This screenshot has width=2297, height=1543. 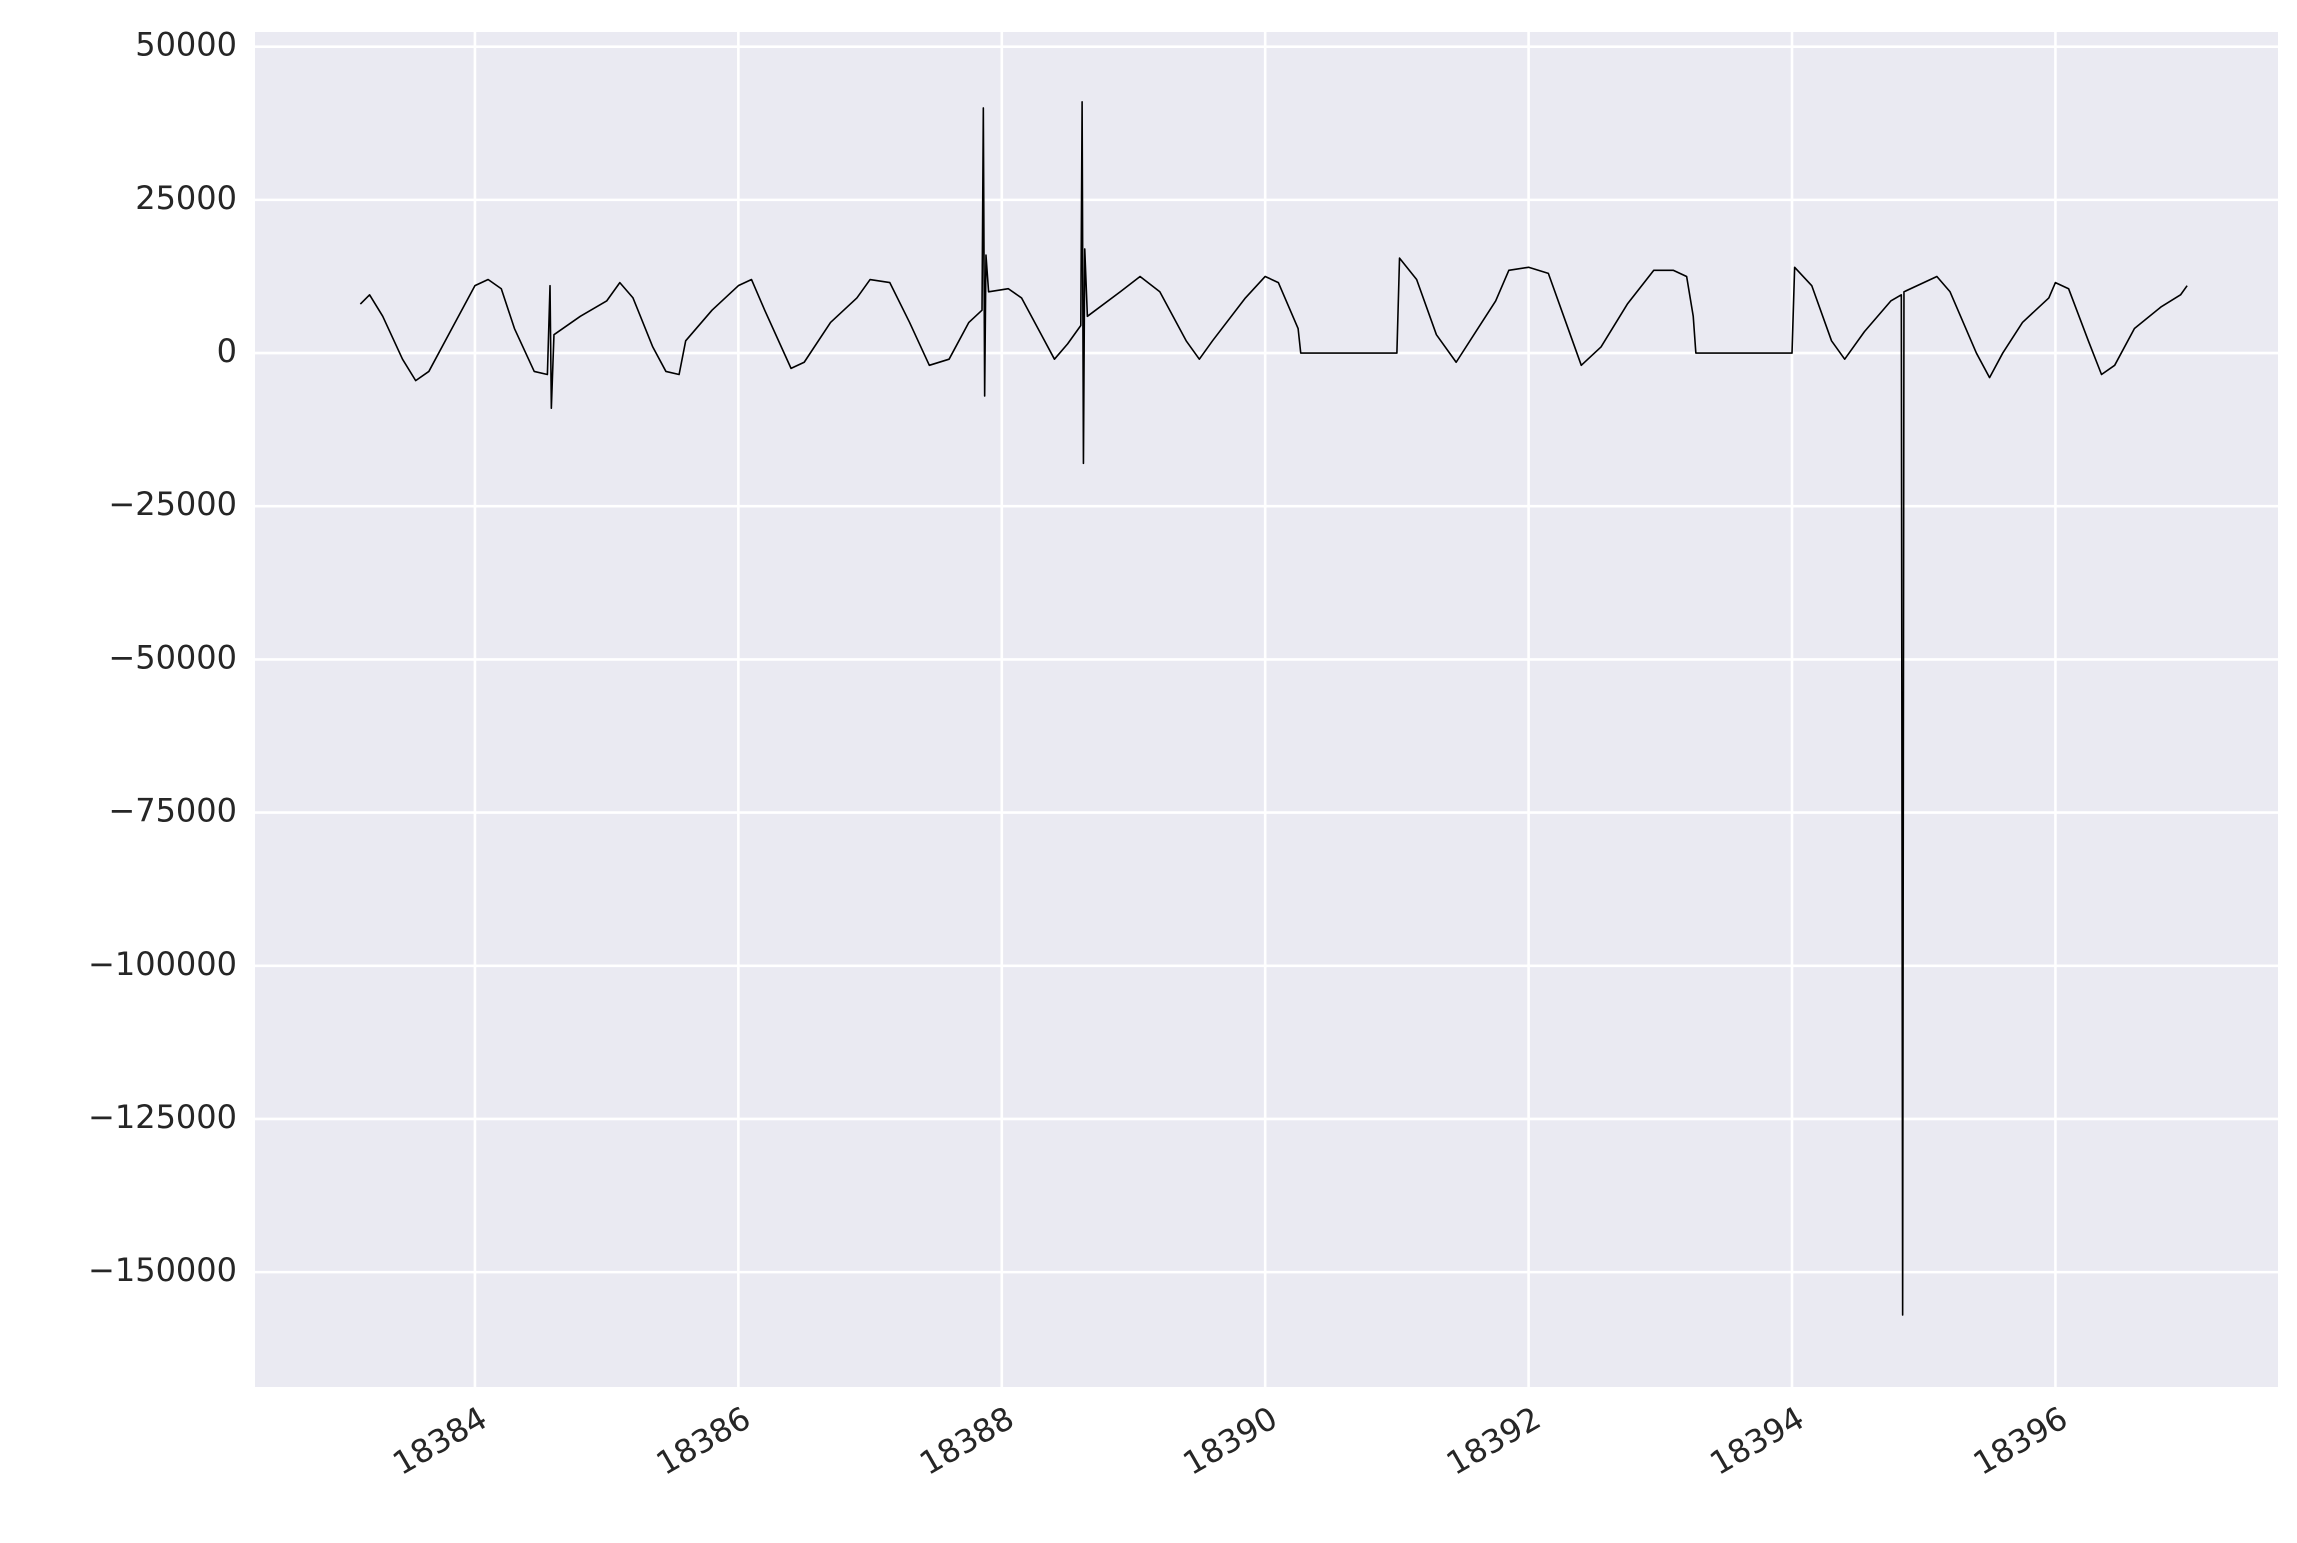 I want to click on y-tick-label: −100000, so click(x=162, y=964).